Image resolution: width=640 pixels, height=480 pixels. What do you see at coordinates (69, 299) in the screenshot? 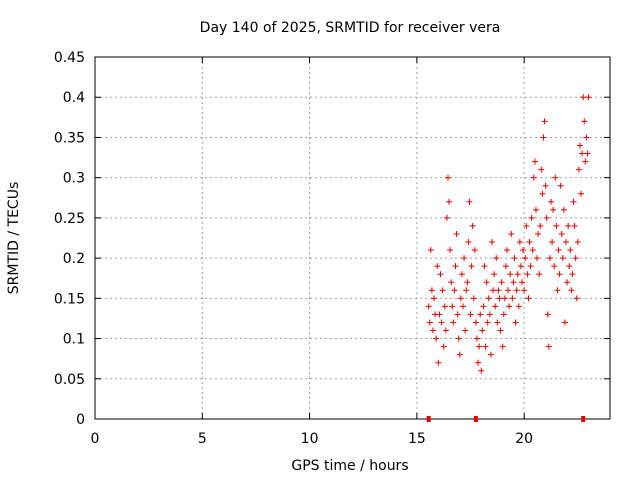
I see `y-tick-label: 0.15` at bounding box center [69, 299].